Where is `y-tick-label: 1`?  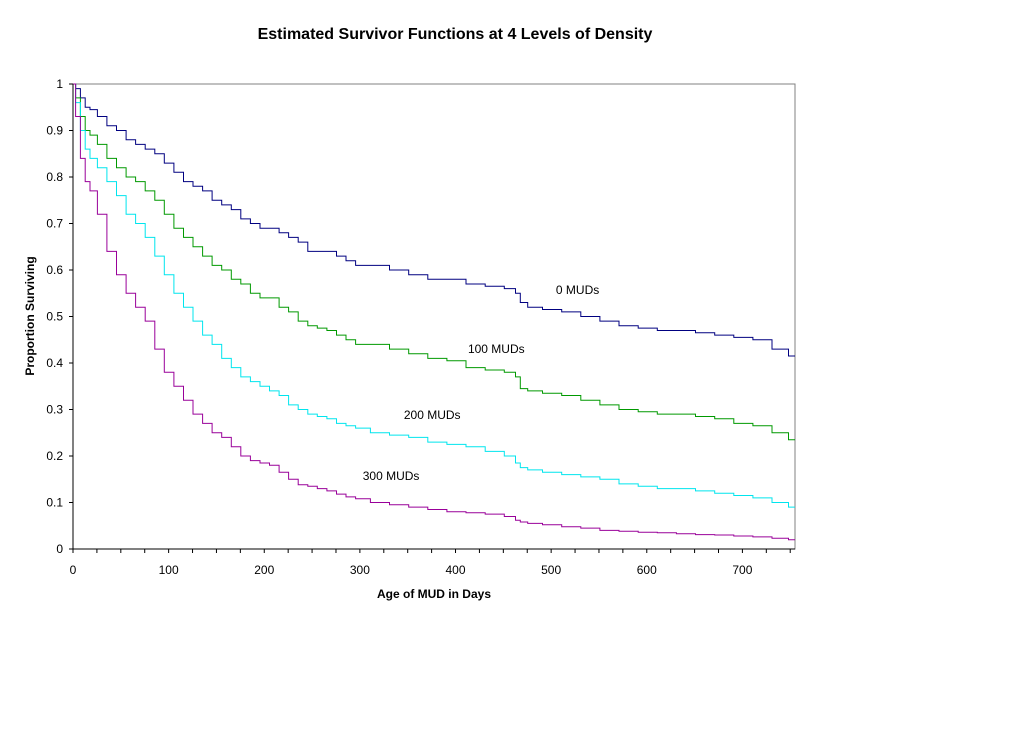
y-tick-label: 1 is located at coordinates (59, 84).